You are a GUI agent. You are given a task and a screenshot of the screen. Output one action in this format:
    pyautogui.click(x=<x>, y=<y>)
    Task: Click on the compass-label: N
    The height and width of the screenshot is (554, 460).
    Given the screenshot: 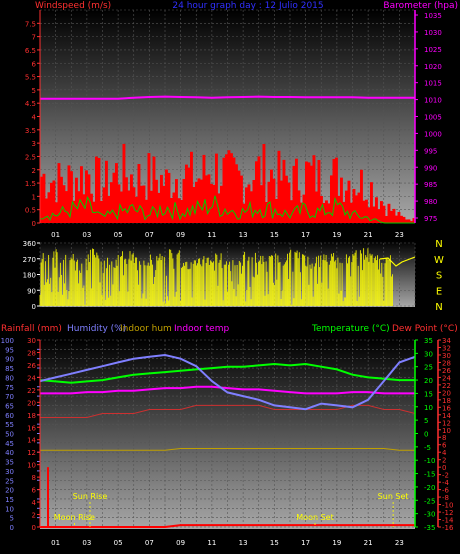 What is the action you would take?
    pyautogui.click(x=438, y=244)
    